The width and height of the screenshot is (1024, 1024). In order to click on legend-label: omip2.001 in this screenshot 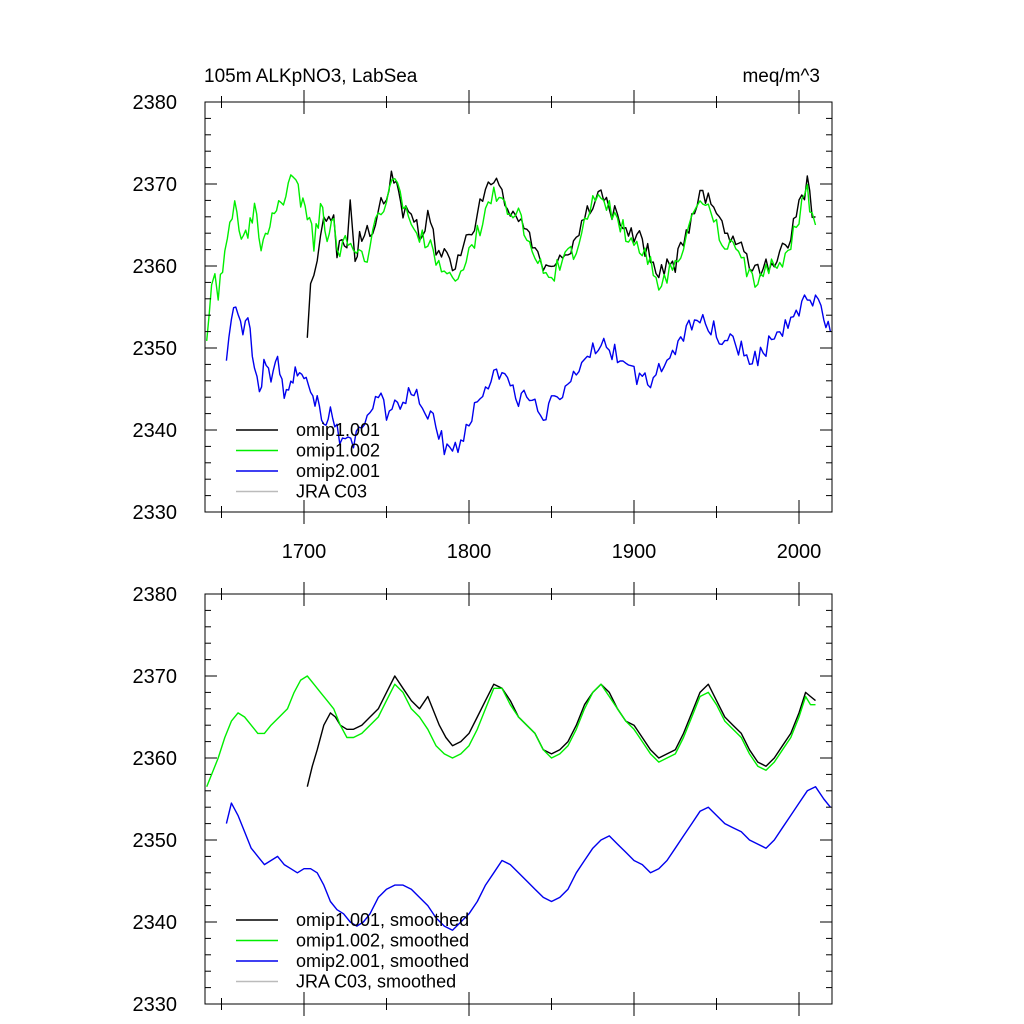, I will do `click(338, 471)`.